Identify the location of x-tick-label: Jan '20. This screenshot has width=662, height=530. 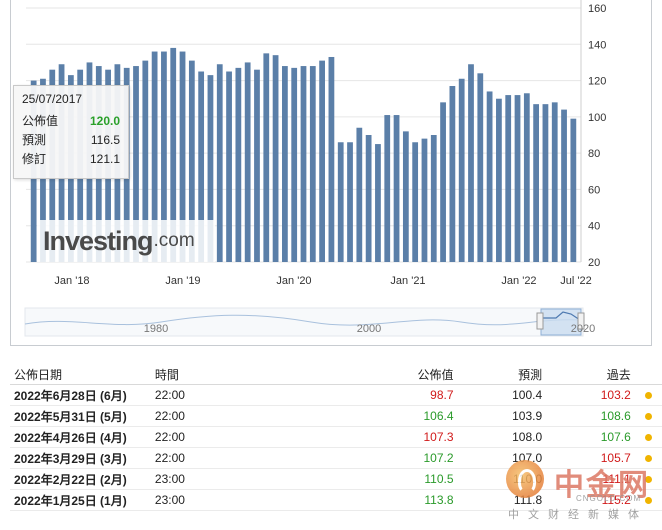
(293, 281).